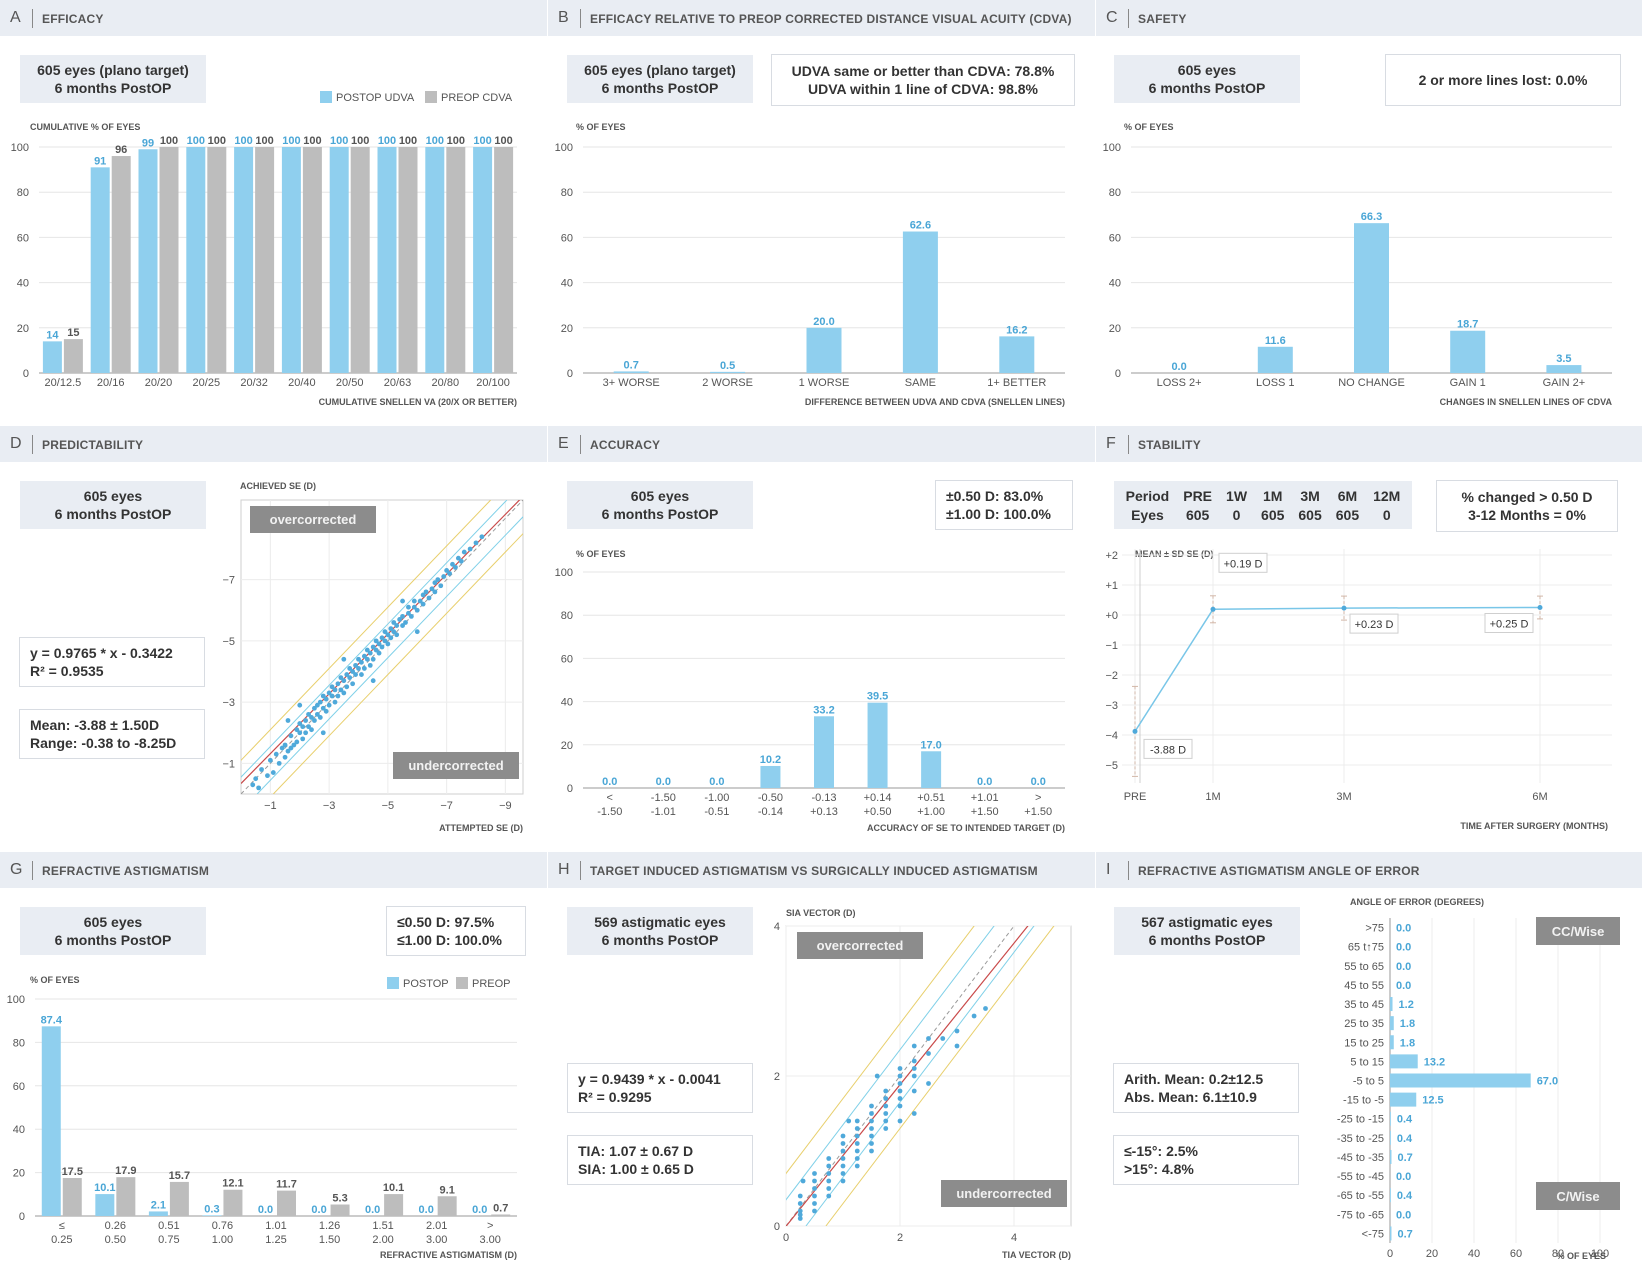 The width and height of the screenshot is (1642, 1279). I want to click on table-cell: 12M, so click(1387, 495).